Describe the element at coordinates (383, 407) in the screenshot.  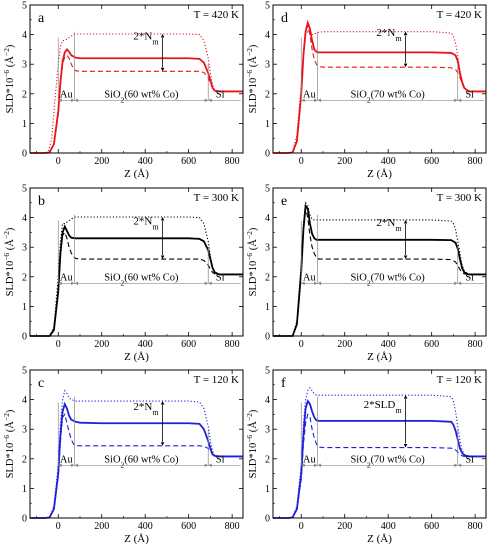
I see `split-label: 2*SLDm` at that location.